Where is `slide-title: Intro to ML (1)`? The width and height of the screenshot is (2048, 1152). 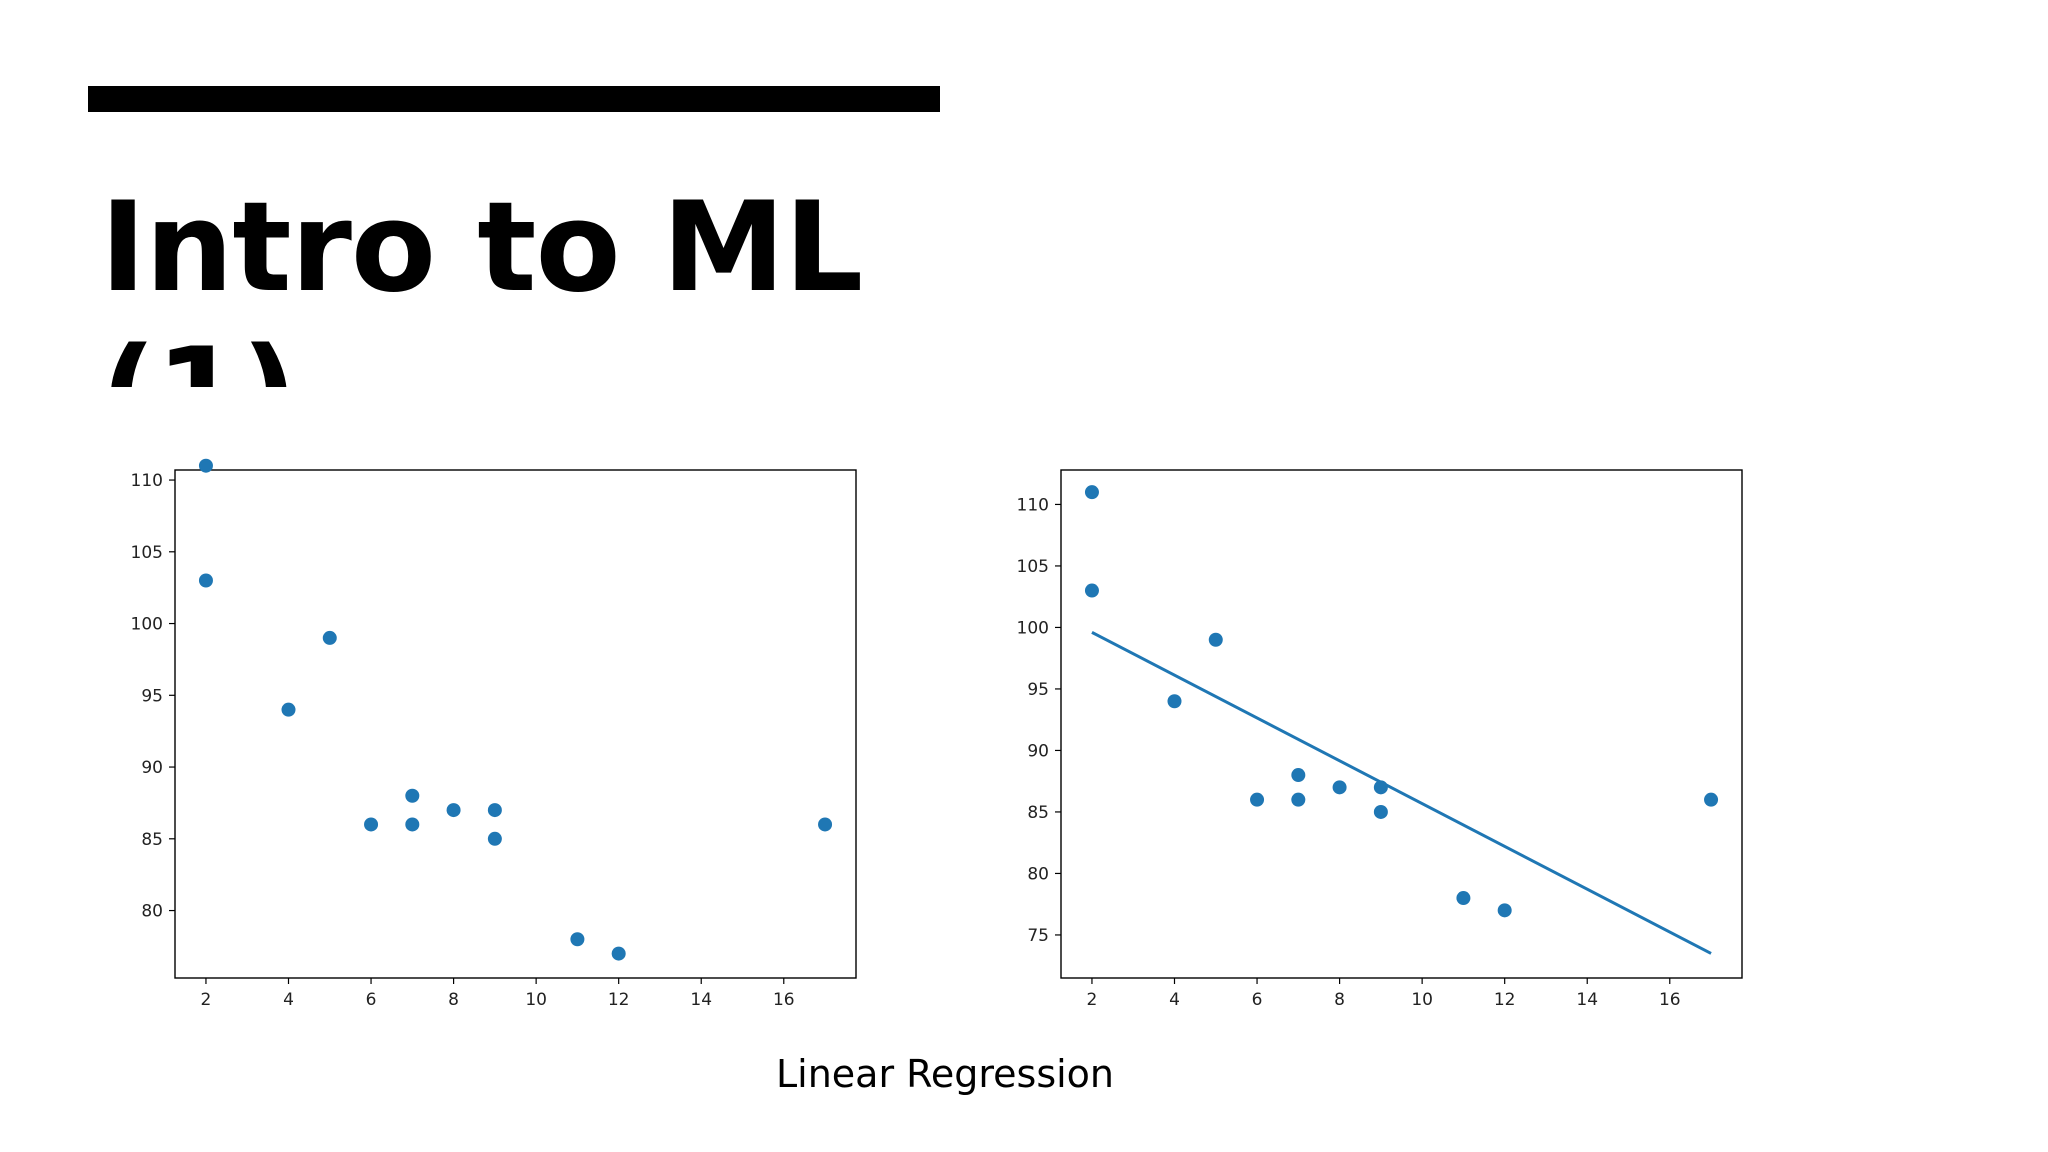 slide-title: Intro to ML (1) is located at coordinates (481, 281).